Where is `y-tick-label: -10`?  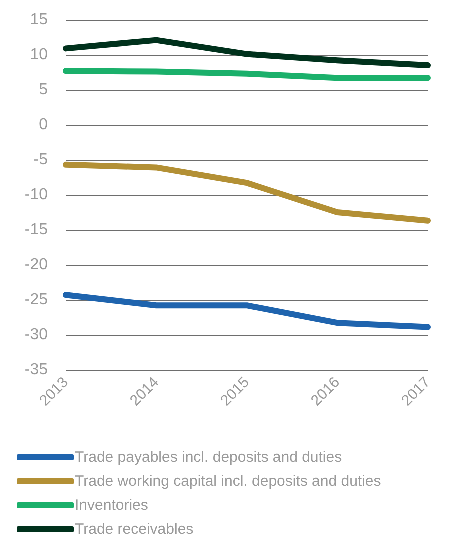 y-tick-label: -10 is located at coordinates (36, 195).